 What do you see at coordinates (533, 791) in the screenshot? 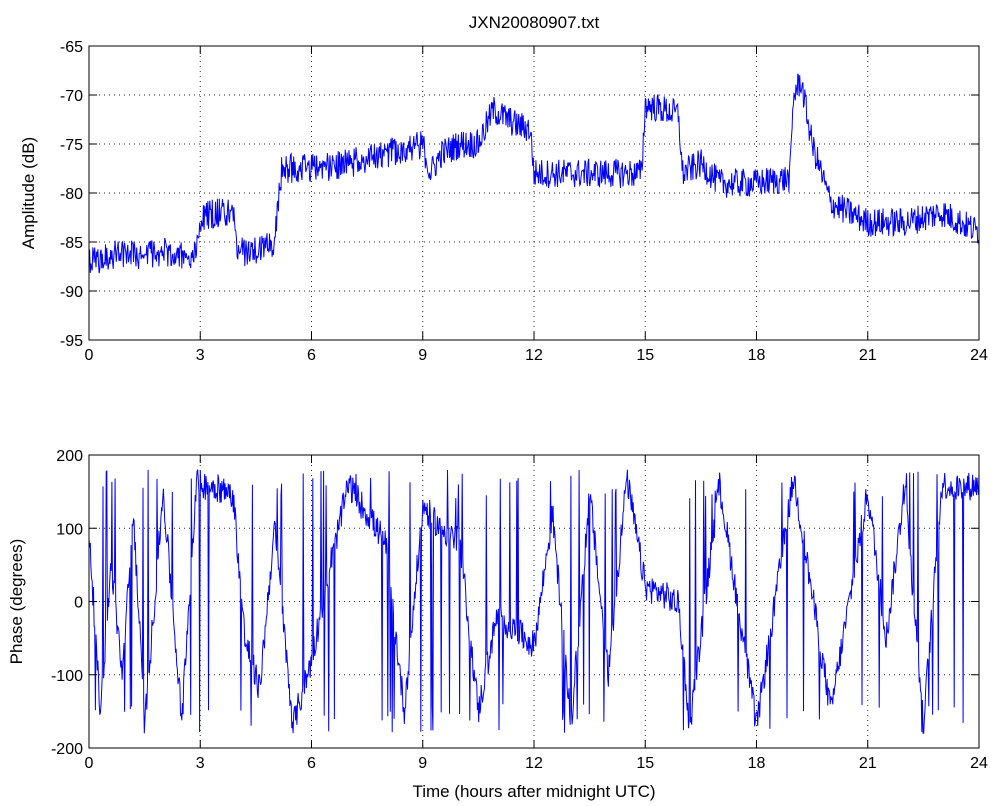
I see `x-axis-label: Time (hours after midnight UTC)` at bounding box center [533, 791].